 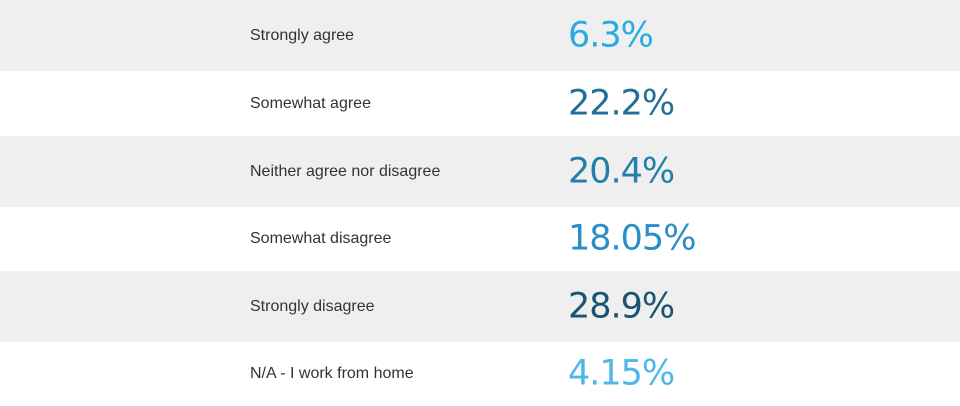 What do you see at coordinates (332, 373) in the screenshot?
I see `row-label: N/A - I work from home` at bounding box center [332, 373].